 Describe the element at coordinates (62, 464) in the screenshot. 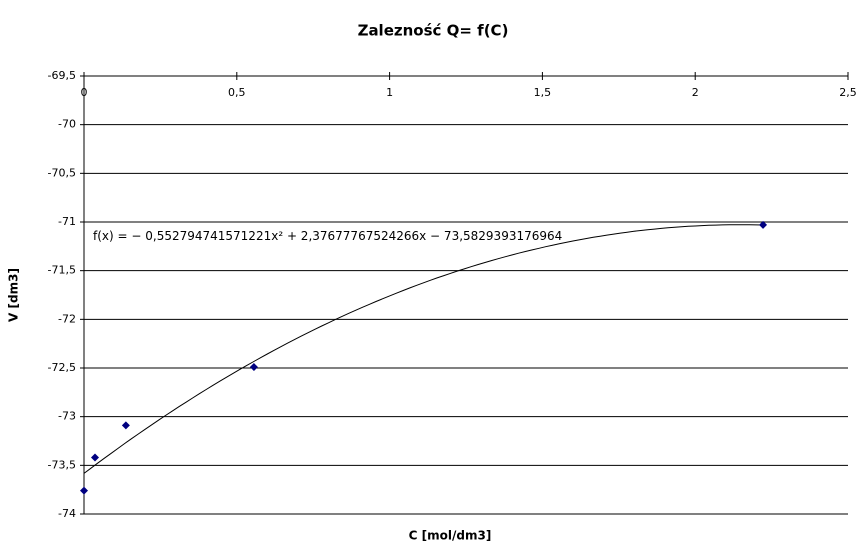

I see `y-tick-label: -73,5` at that location.